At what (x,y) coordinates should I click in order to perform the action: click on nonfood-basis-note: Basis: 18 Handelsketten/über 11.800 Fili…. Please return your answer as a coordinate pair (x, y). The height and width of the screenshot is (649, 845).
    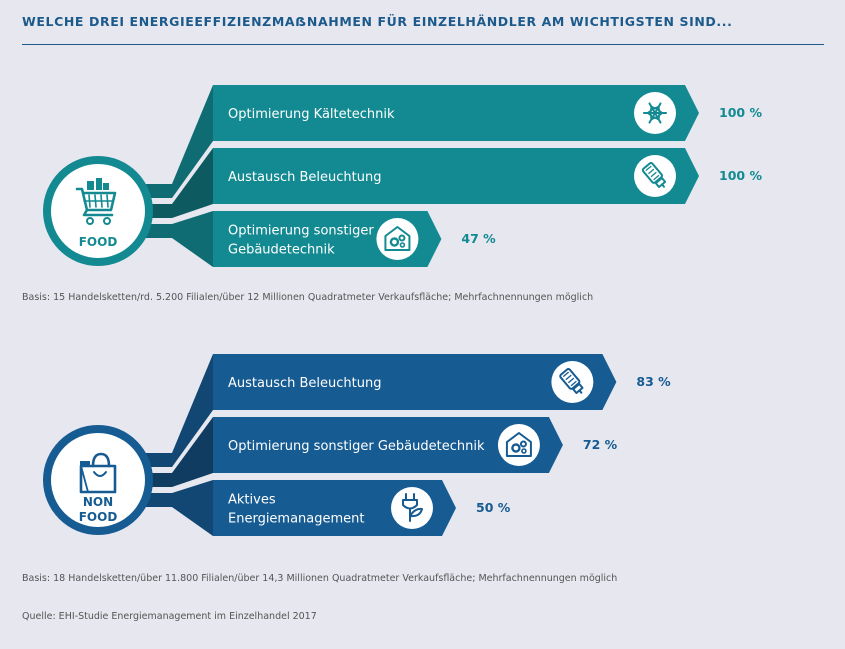
    Looking at the image, I should click on (320, 578).